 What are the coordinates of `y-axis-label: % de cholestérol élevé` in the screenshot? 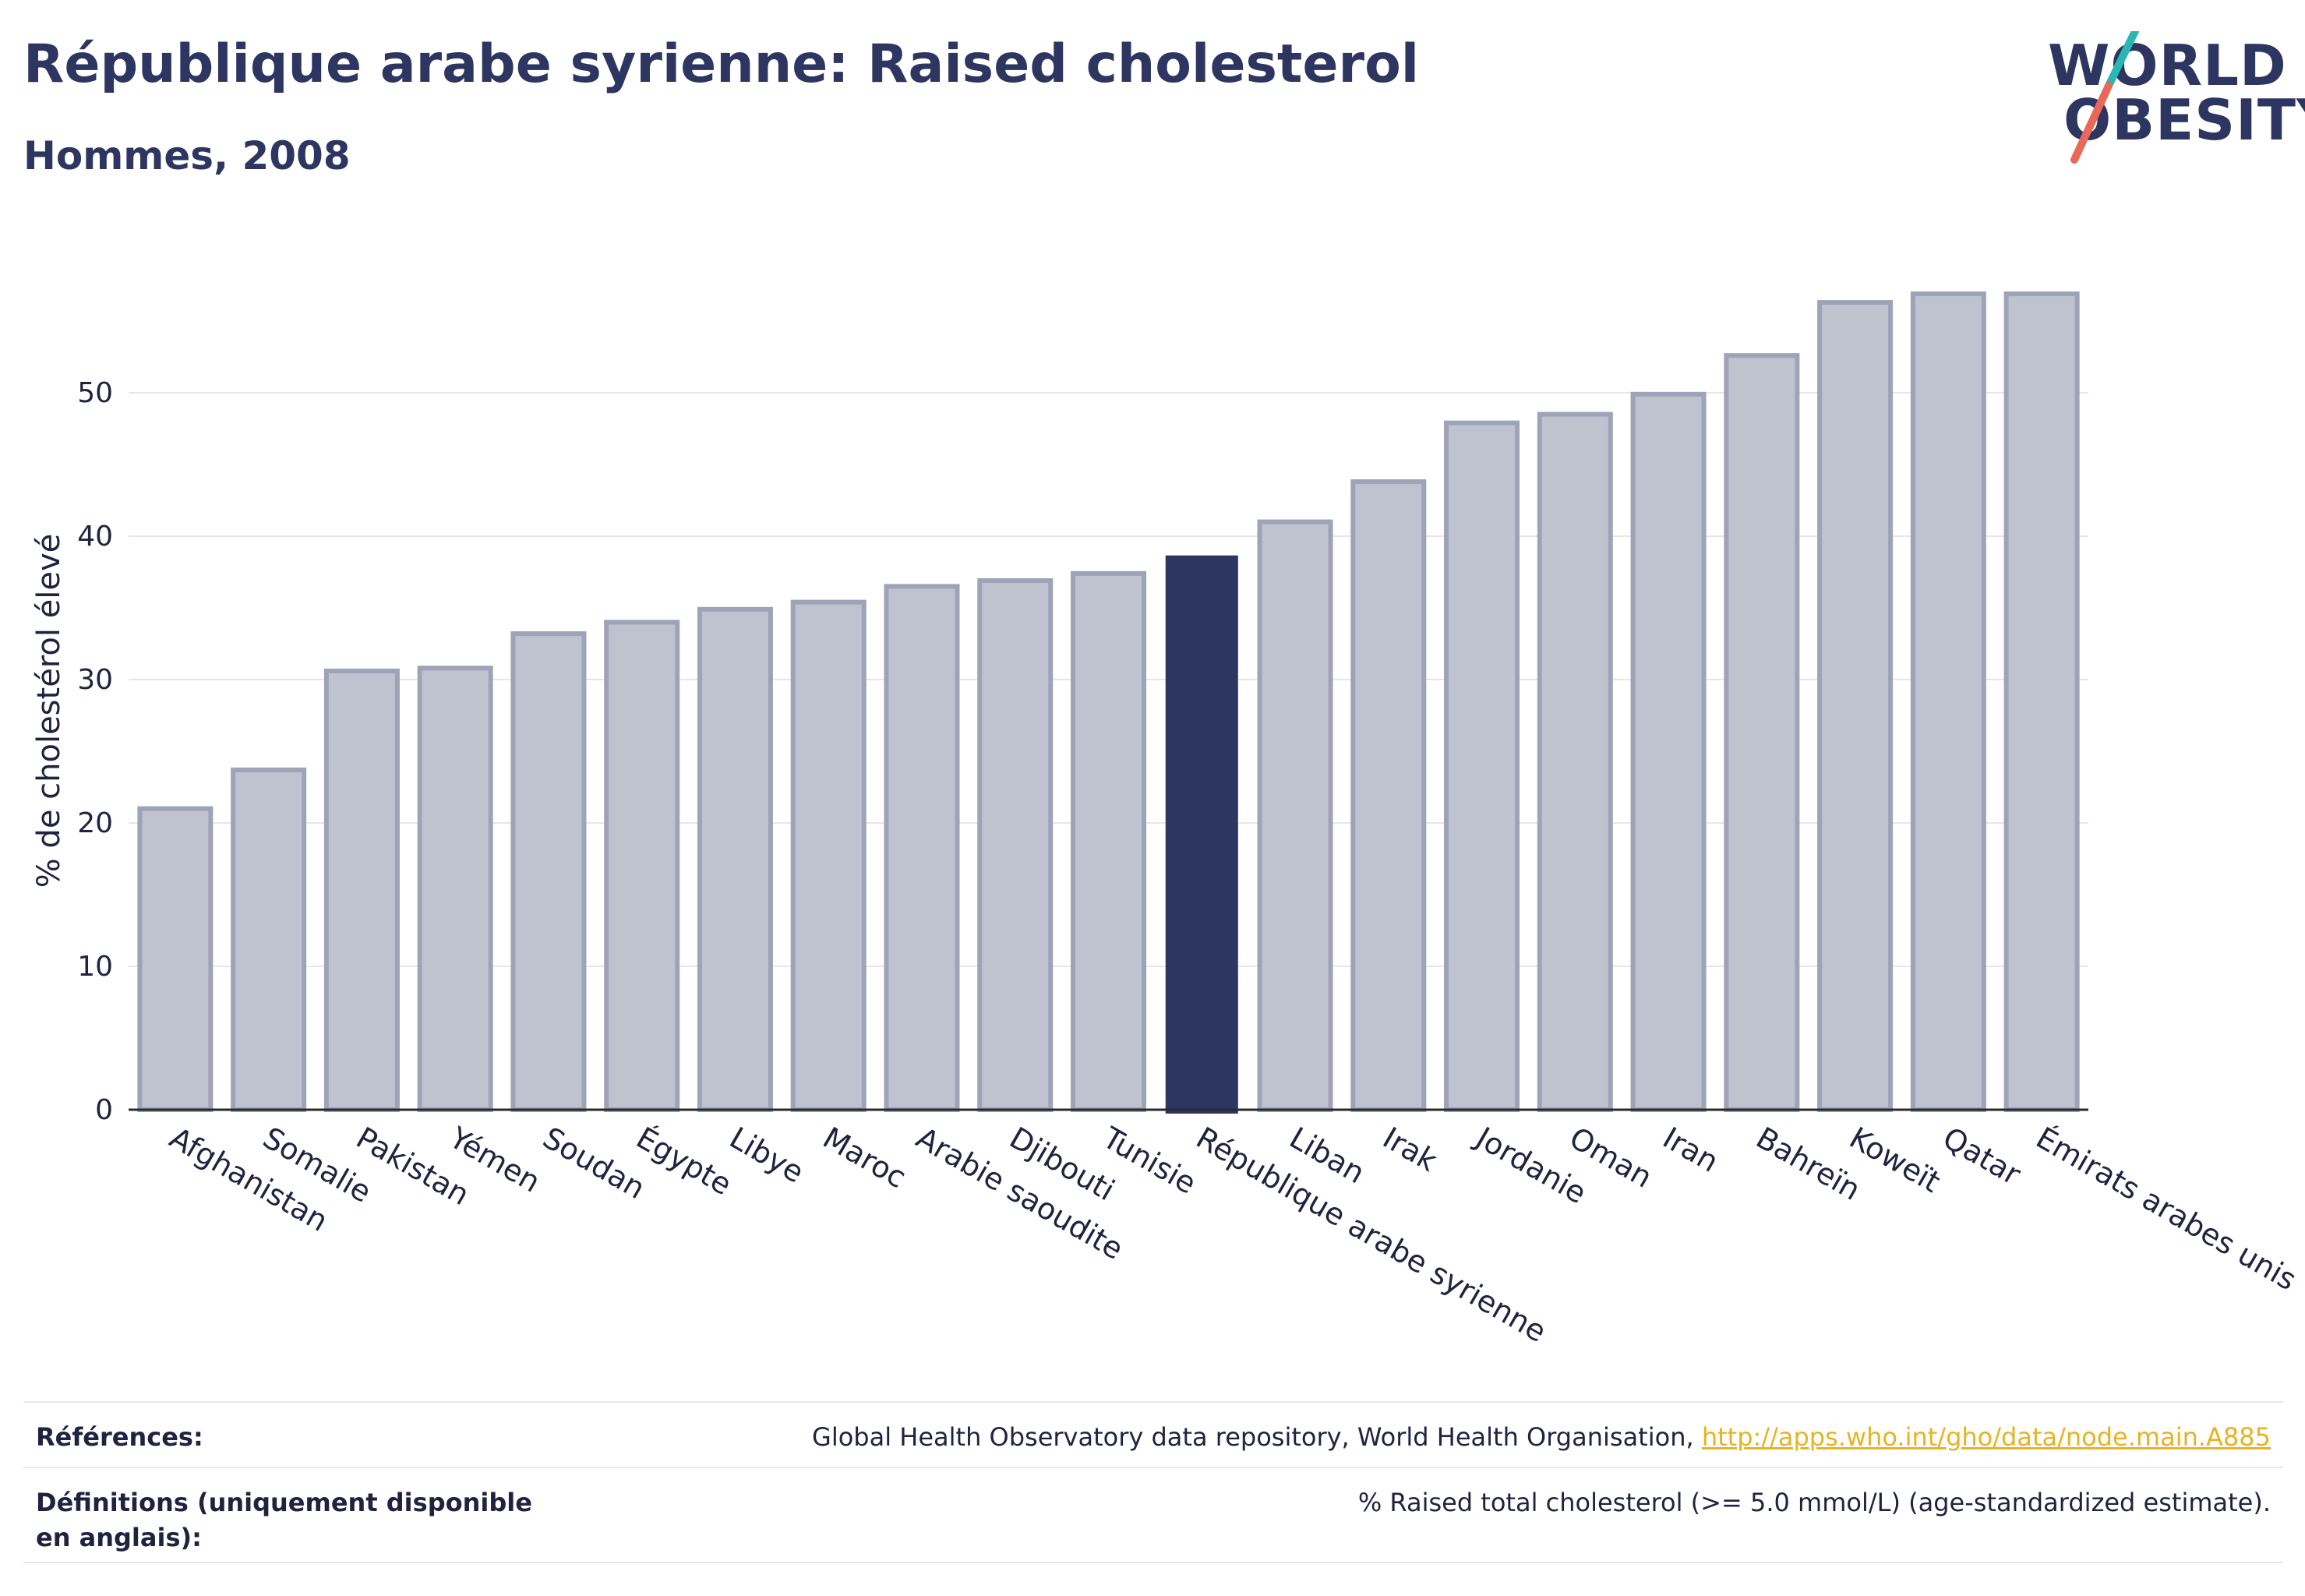 It's located at (49, 711).